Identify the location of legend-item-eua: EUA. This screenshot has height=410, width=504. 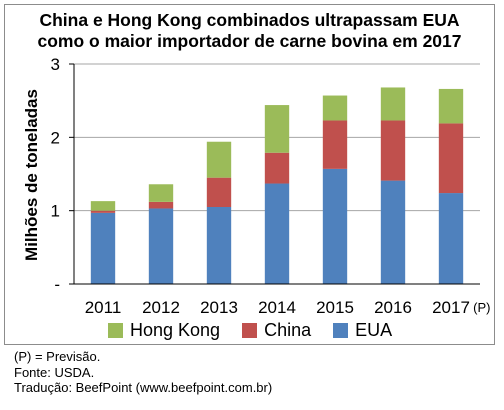
(362, 330).